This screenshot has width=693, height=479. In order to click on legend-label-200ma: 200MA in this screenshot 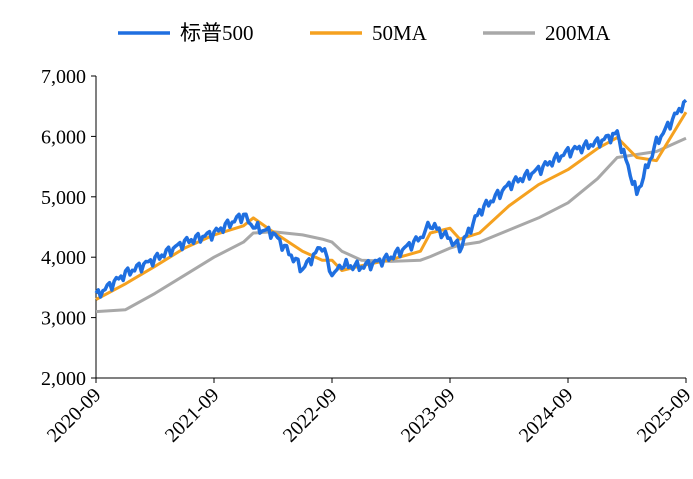, I will do `click(578, 33)`.